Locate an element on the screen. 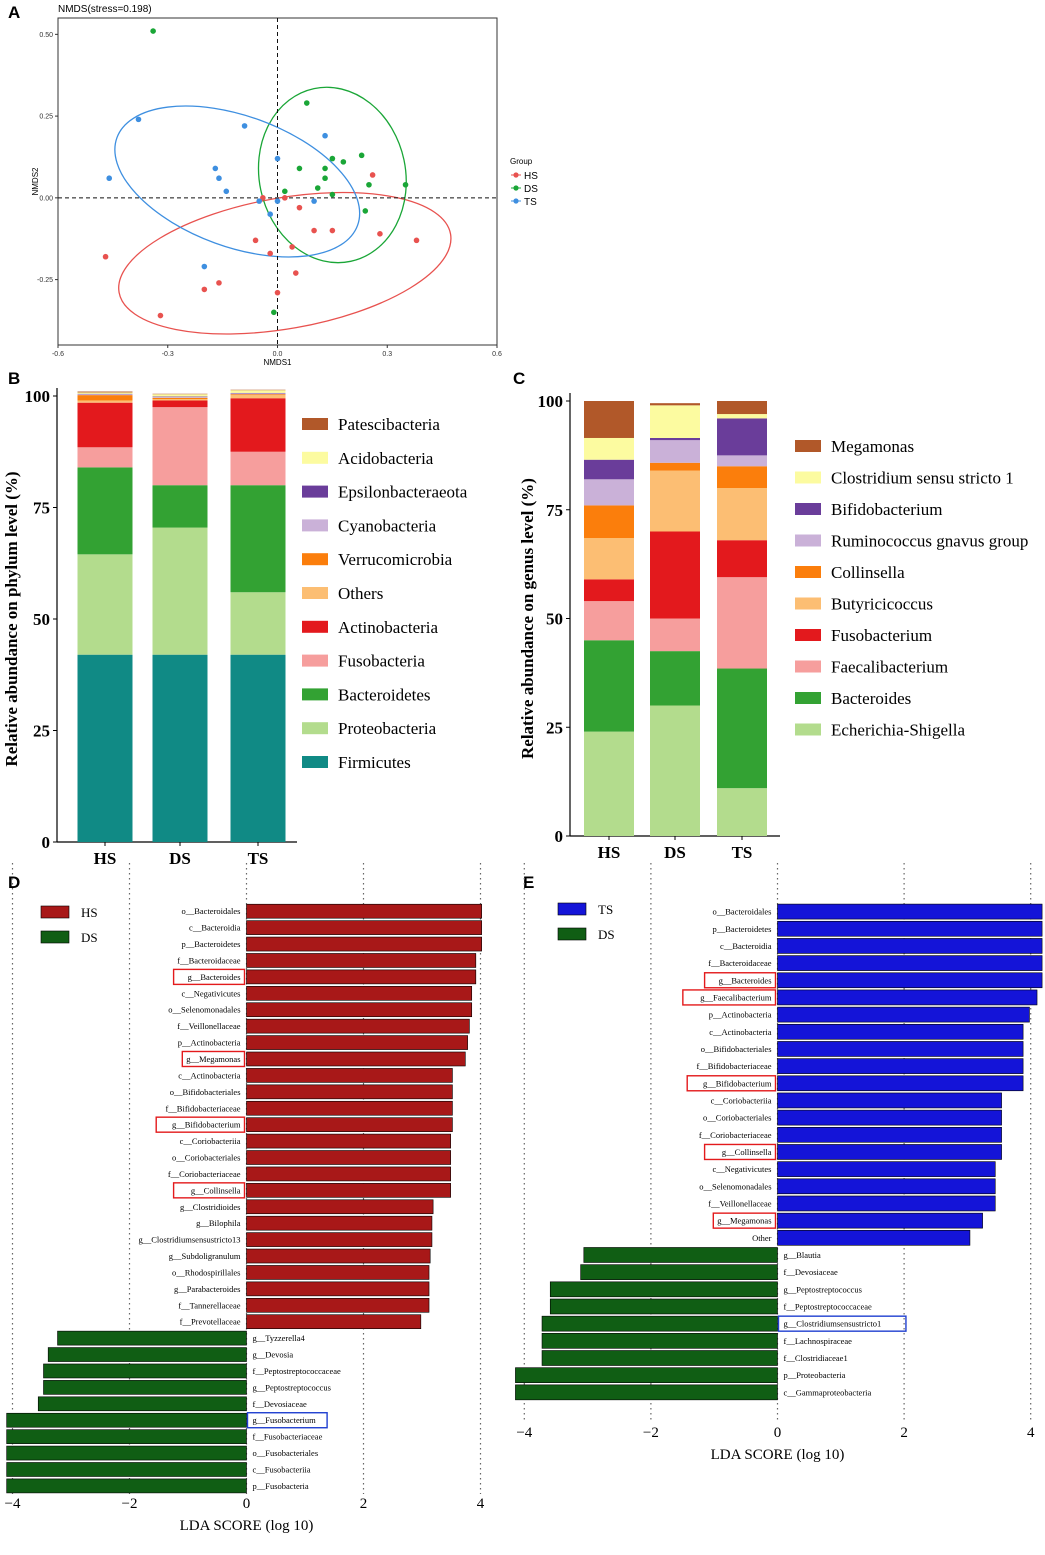 The image size is (1045, 1555). legend-label-patescibacteria: Patescibacteria is located at coordinates (389, 424).